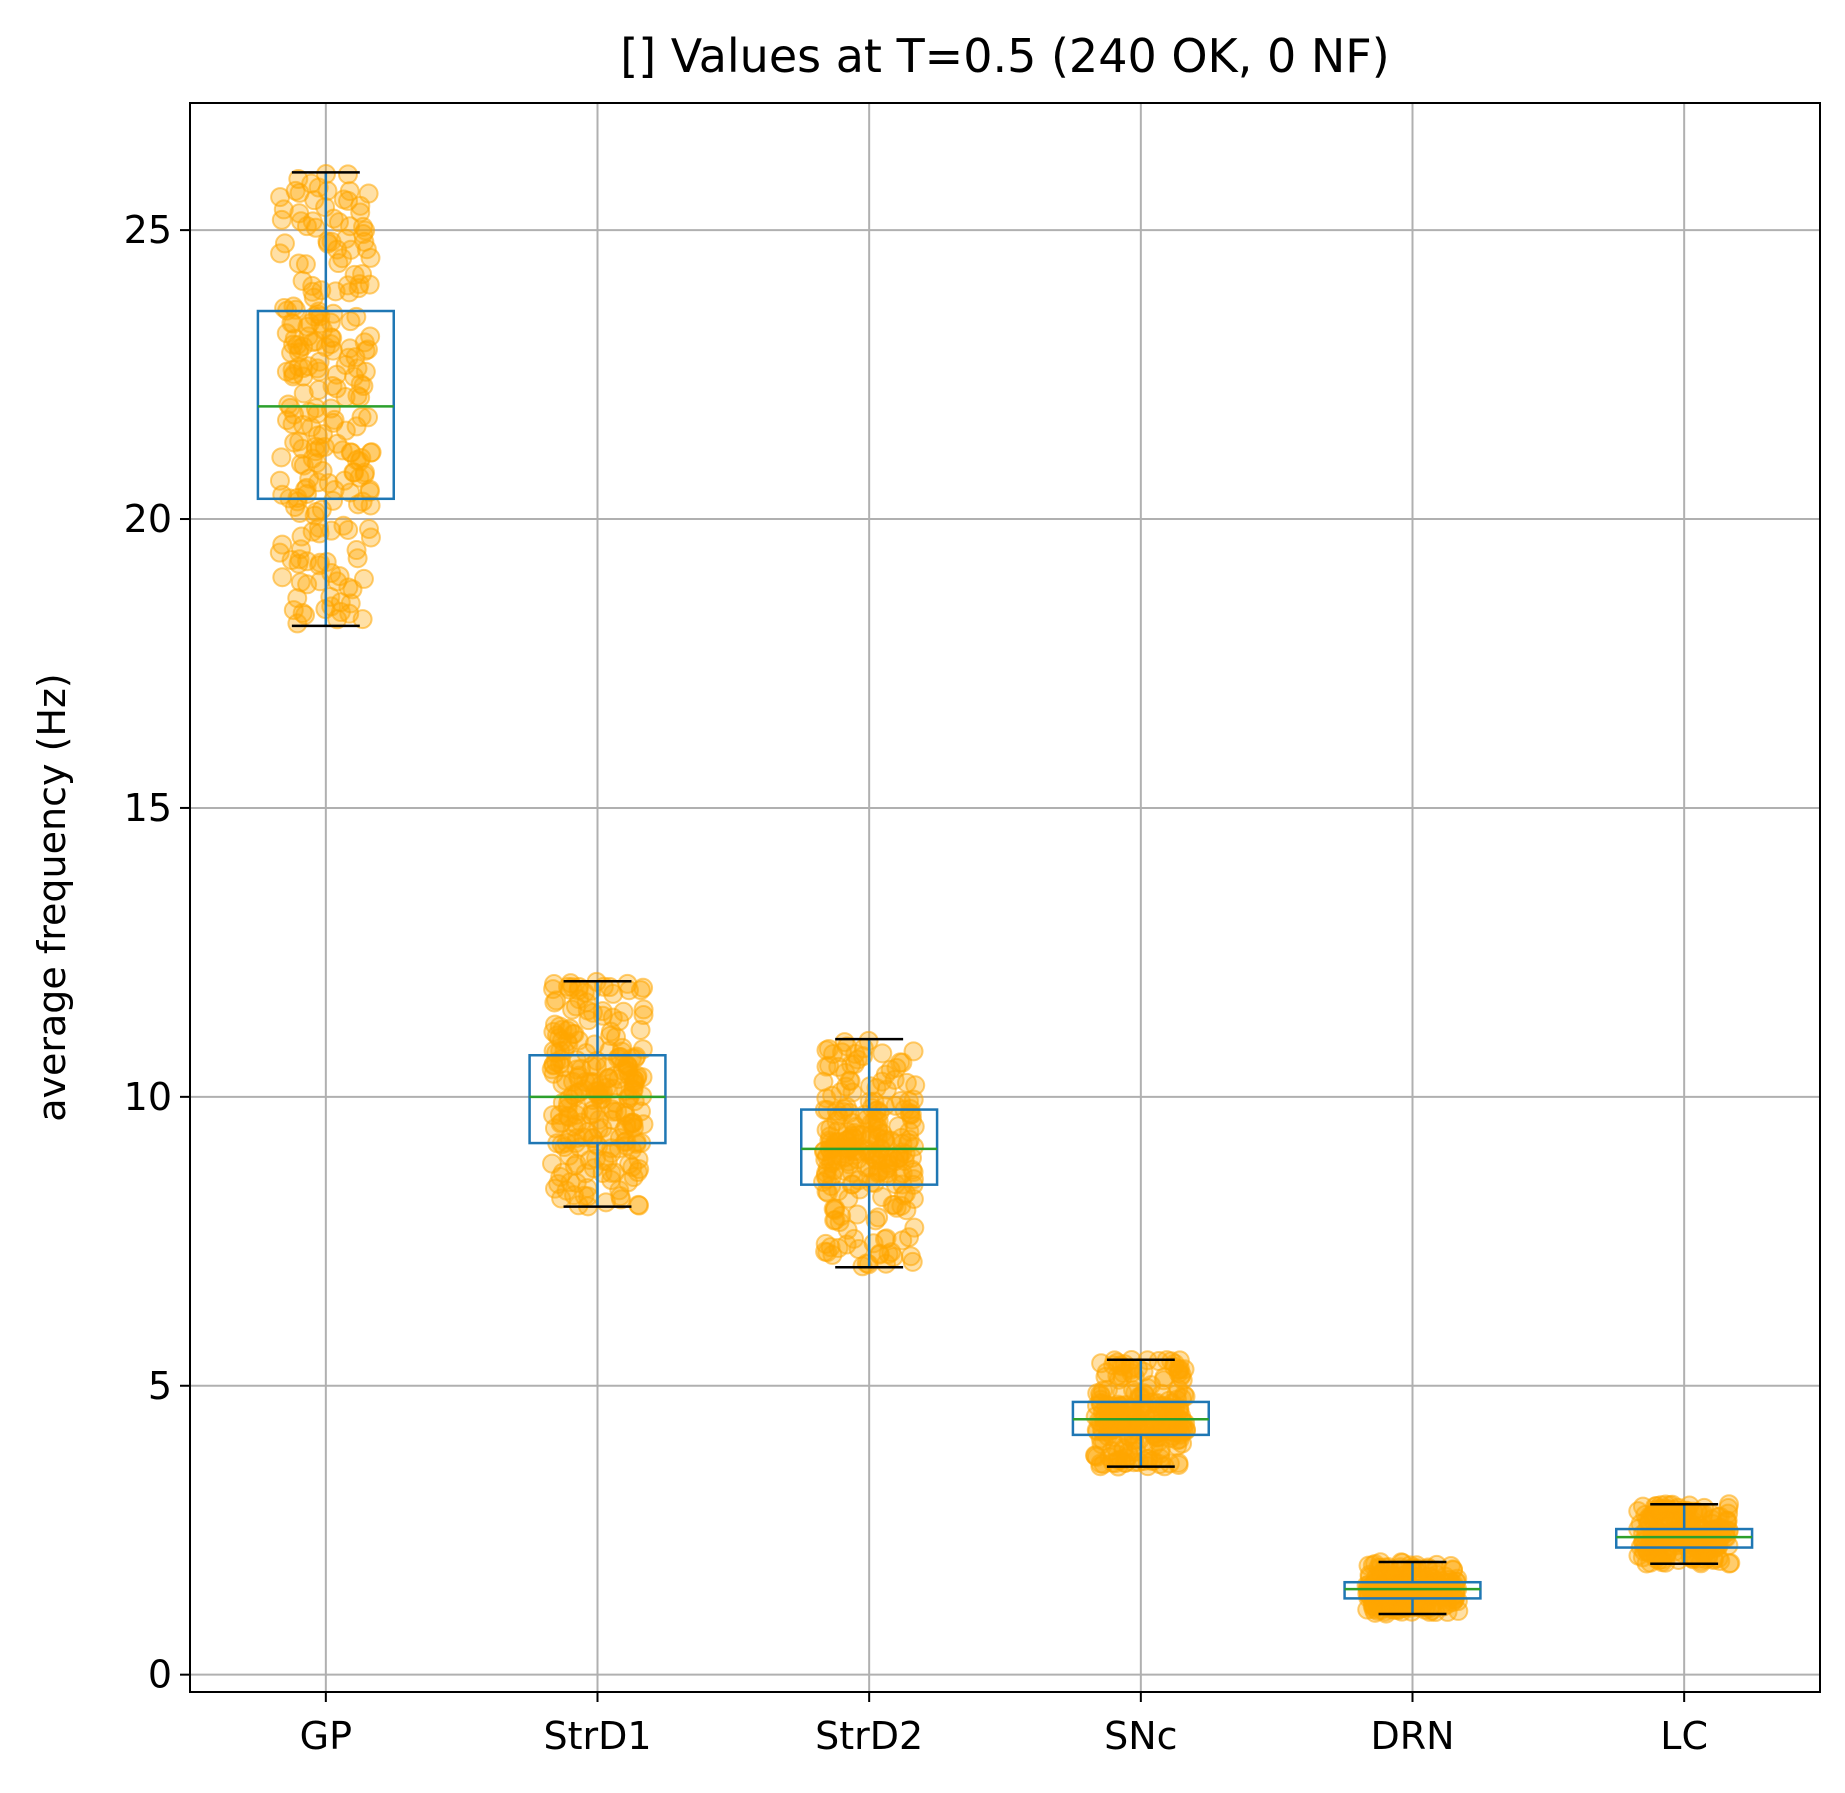  Describe the element at coordinates (148, 519) in the screenshot. I see `y-tick-label: 20` at that location.